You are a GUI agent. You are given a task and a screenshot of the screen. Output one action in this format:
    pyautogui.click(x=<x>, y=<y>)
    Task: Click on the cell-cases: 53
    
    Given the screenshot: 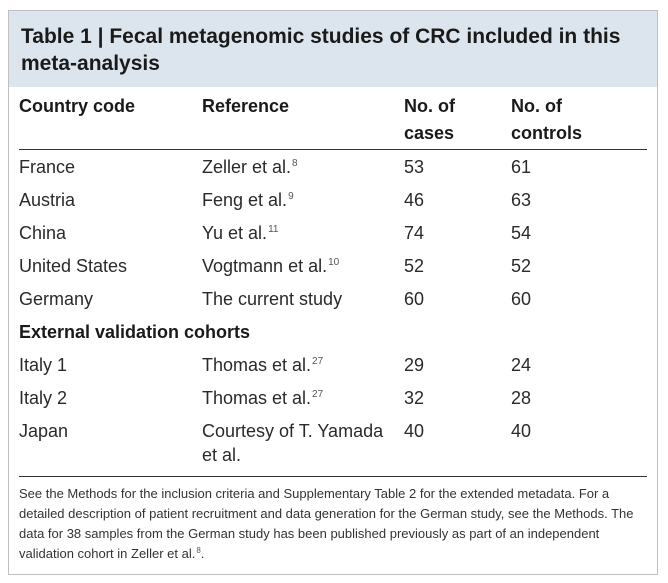 What is the action you would take?
    pyautogui.click(x=414, y=167)
    